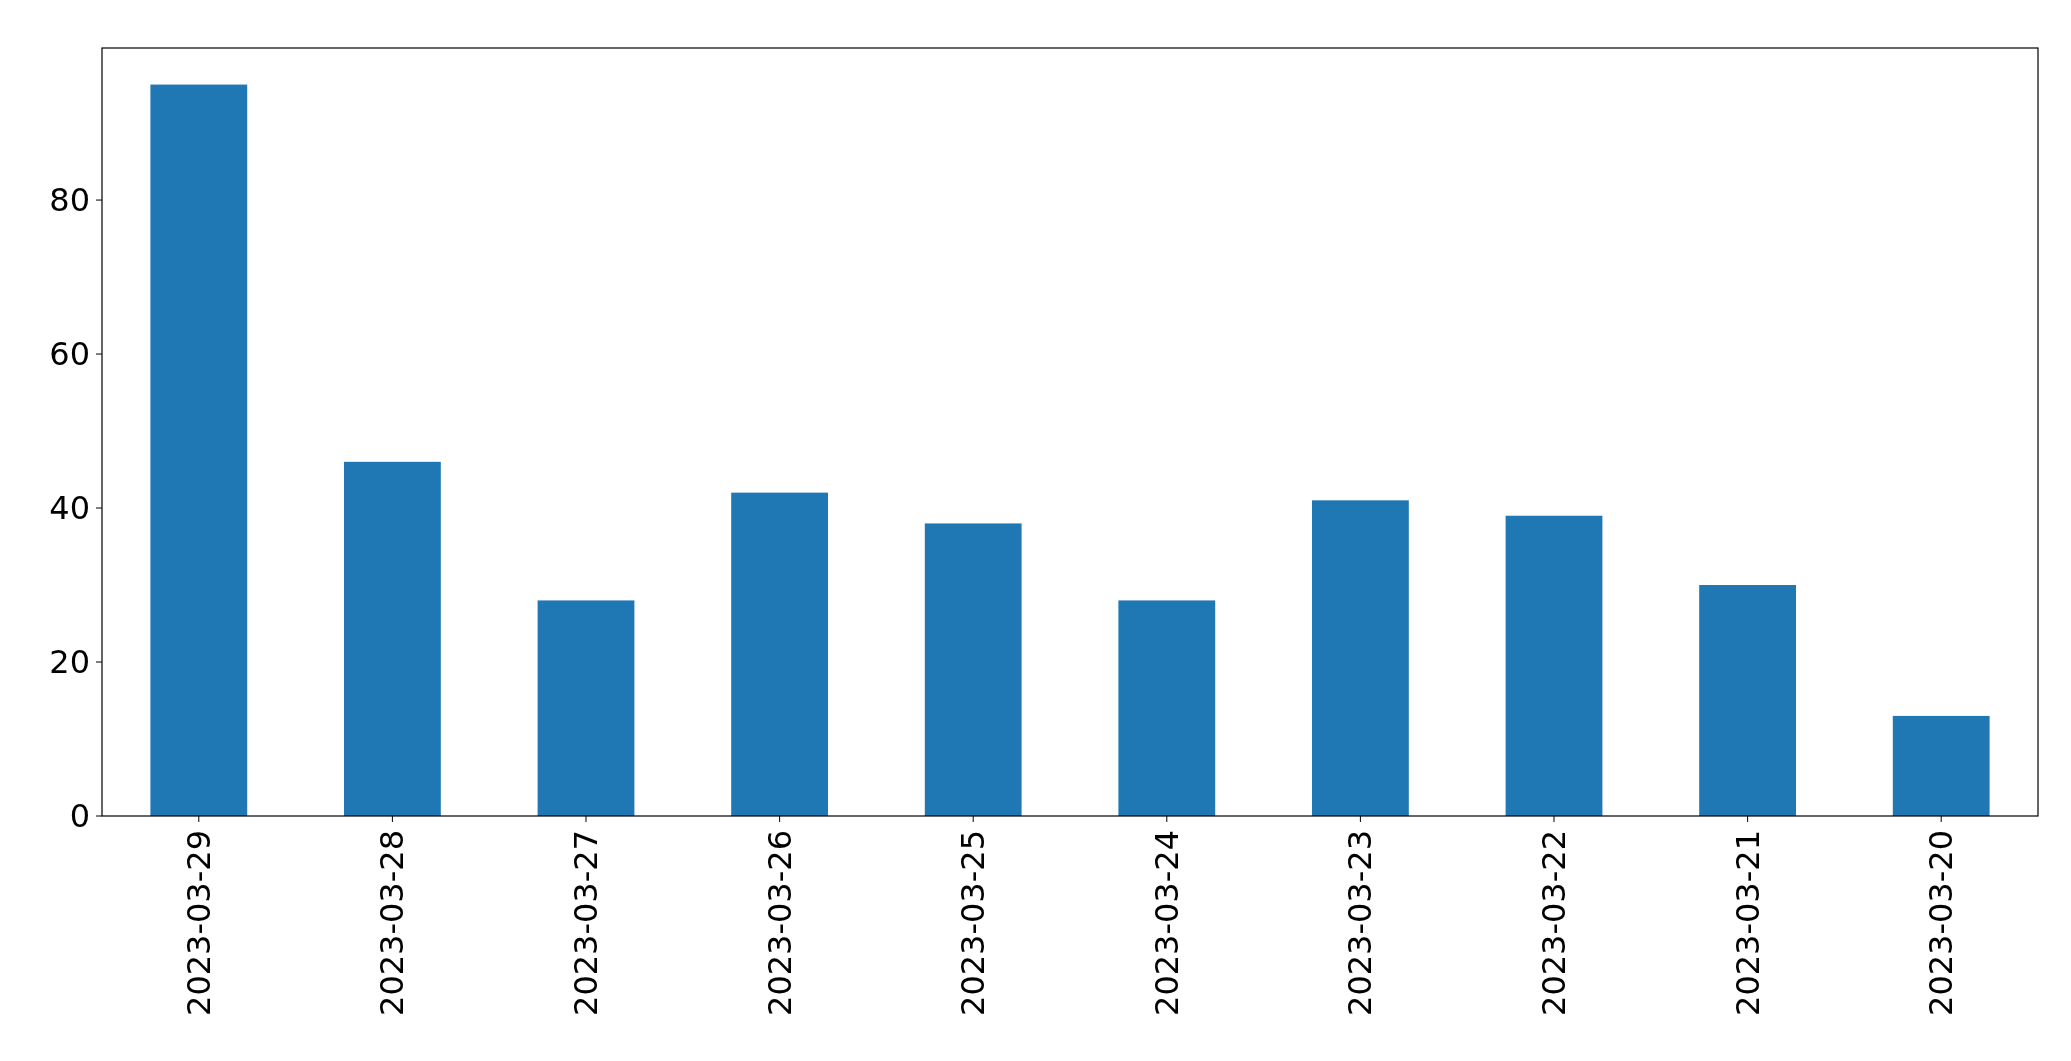  What do you see at coordinates (1554, 923) in the screenshot?
I see `x-tick-label: 2023-03-22` at bounding box center [1554, 923].